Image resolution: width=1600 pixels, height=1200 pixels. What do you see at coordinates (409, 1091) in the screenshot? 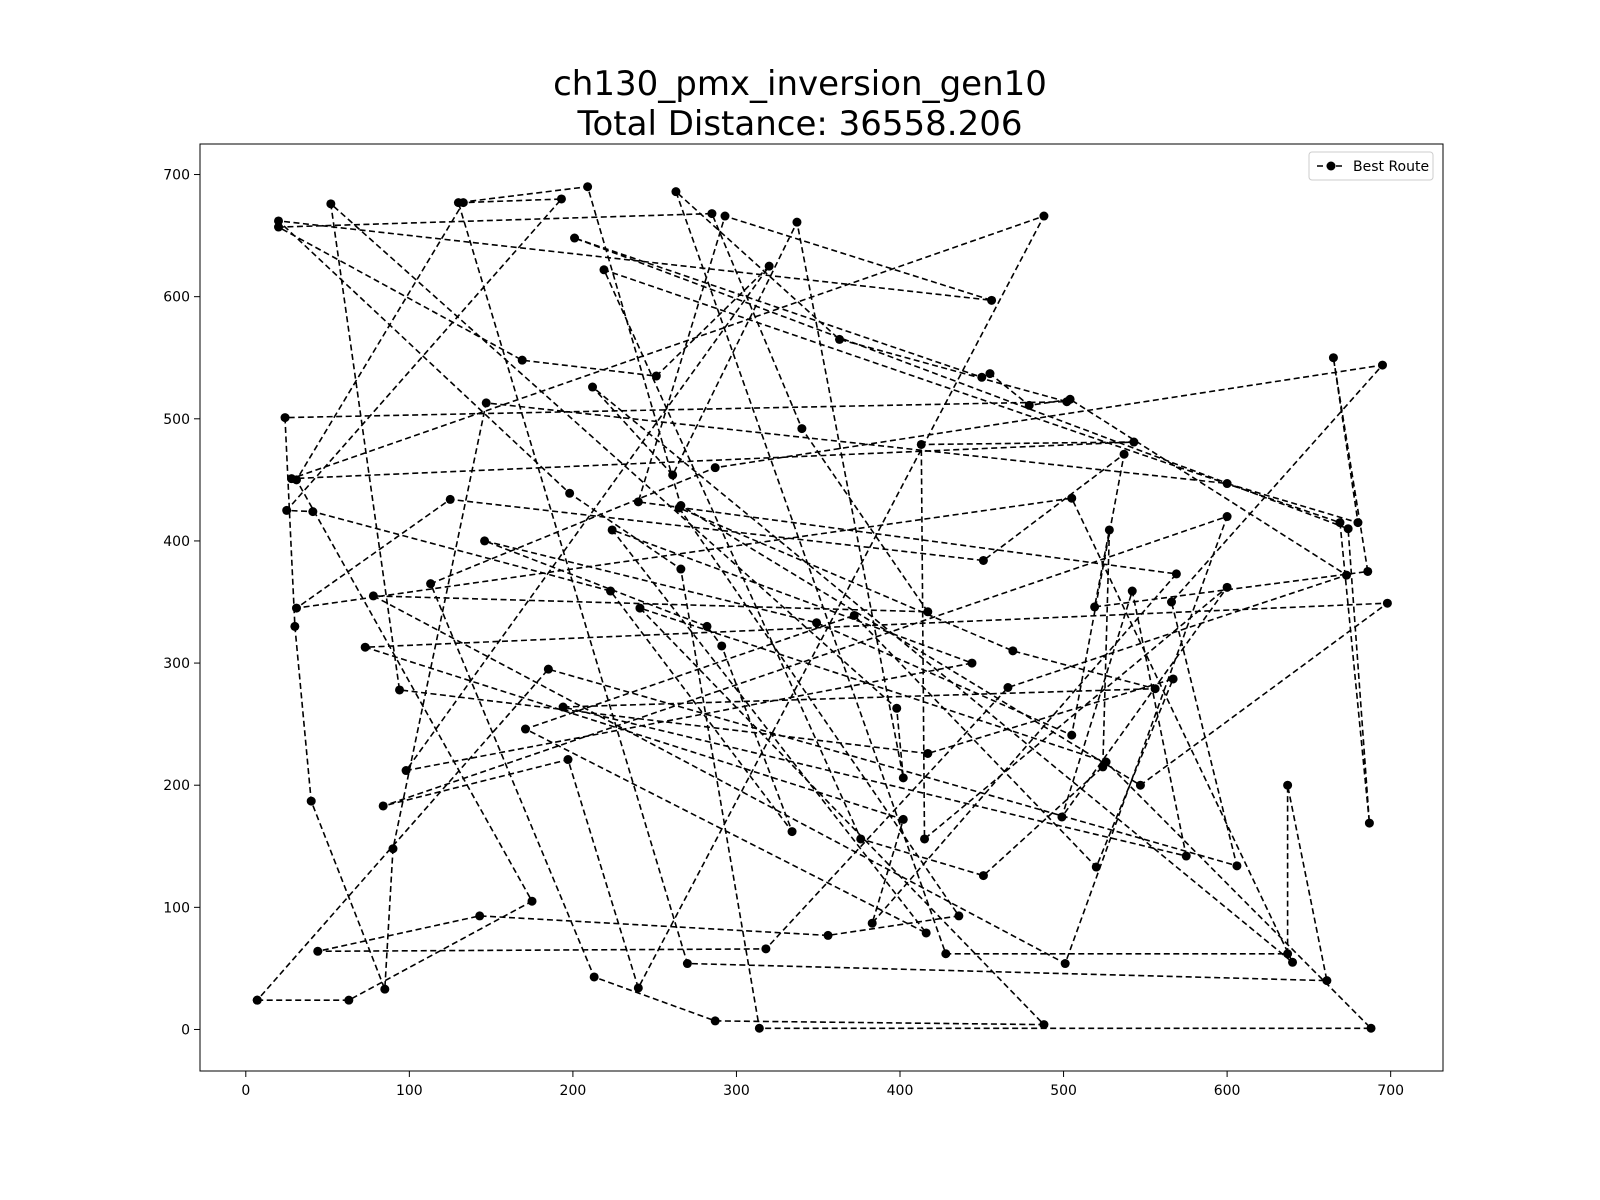
I see `x-tick-label-1: 100` at bounding box center [409, 1091].